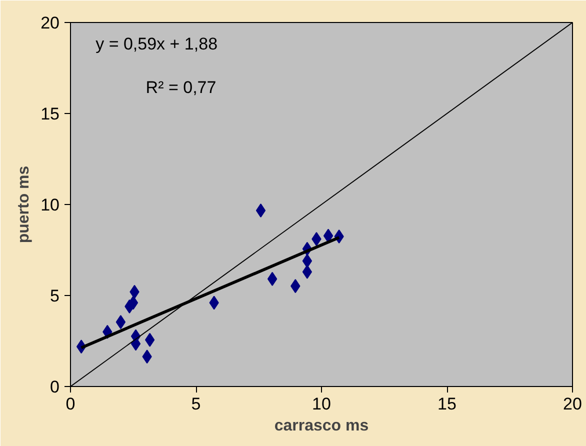 This screenshot has width=586, height=446. Describe the element at coordinates (572, 404) in the screenshot. I see `x-tick-label: 20` at that location.